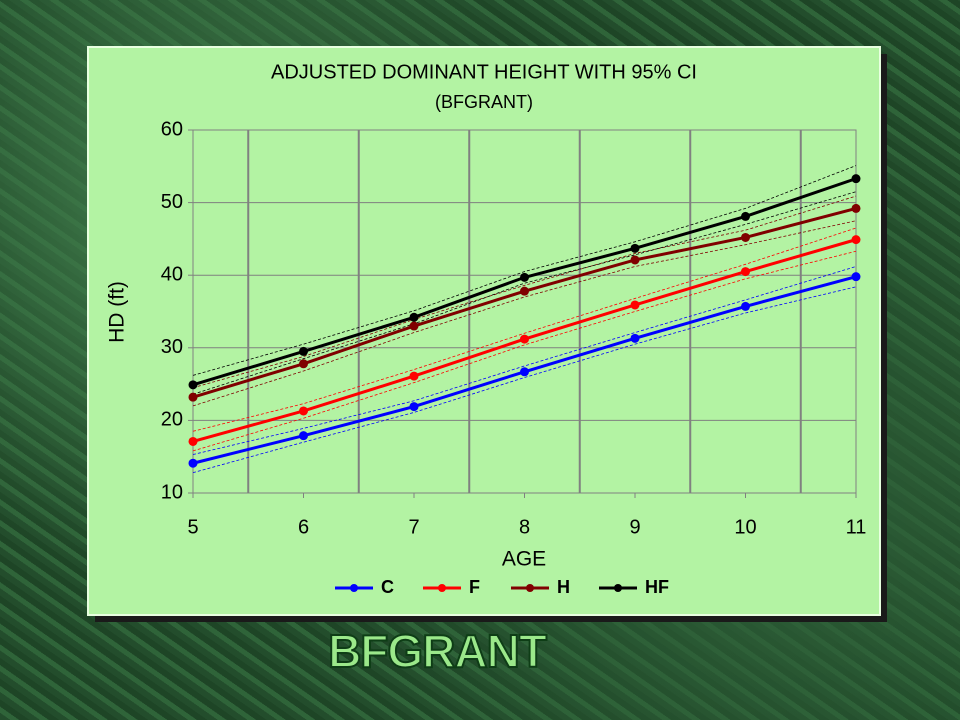 The height and width of the screenshot is (720, 960). What do you see at coordinates (413, 527) in the screenshot?
I see `x-tick-label: 7` at bounding box center [413, 527].